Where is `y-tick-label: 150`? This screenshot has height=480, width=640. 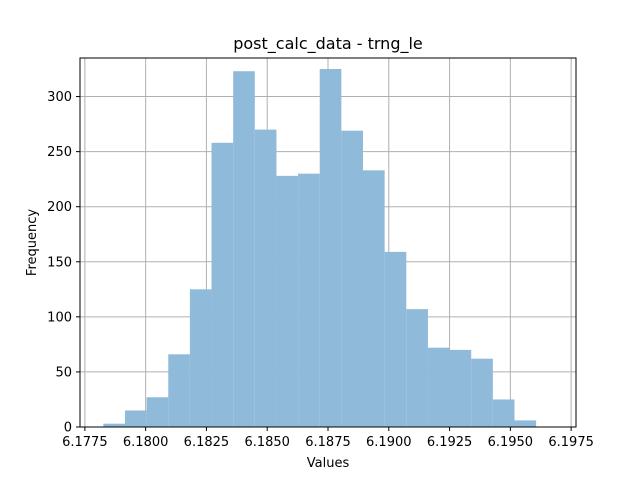 y-tick-label: 150 is located at coordinates (59, 262).